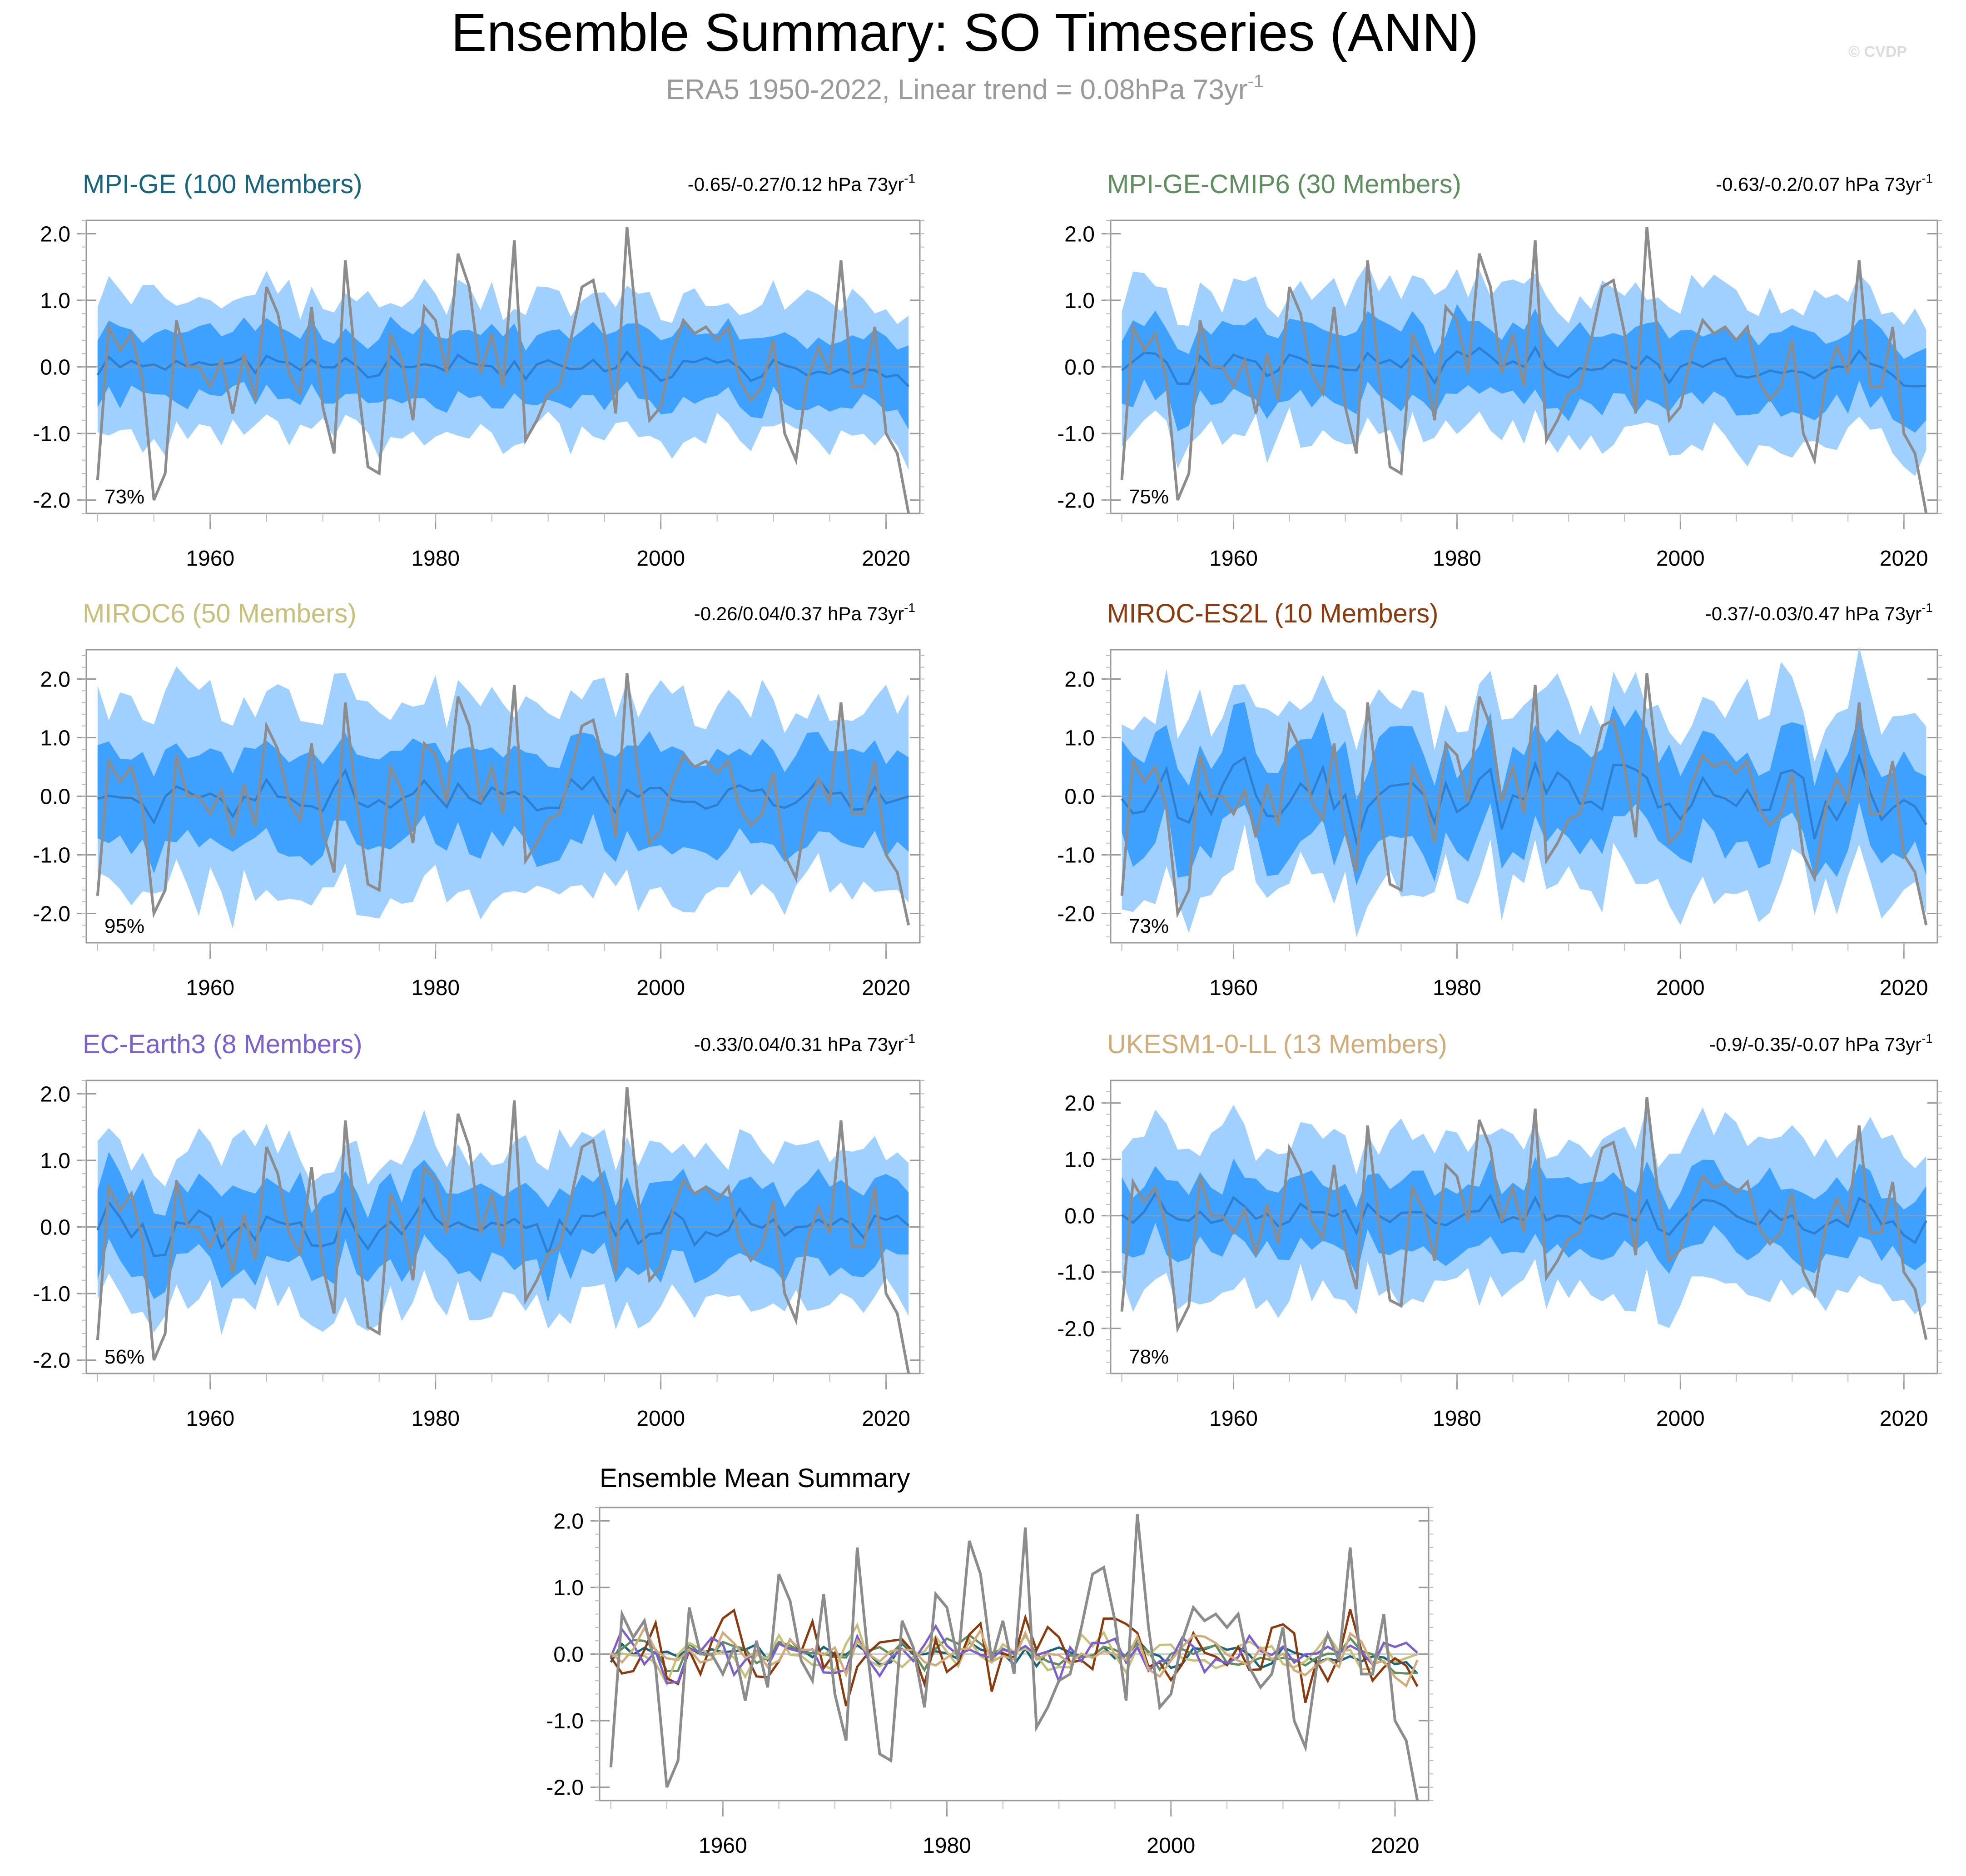 This screenshot has height=1876, width=1966. I want to click on trend-label: -0.26/0.04/0.37 hPa 73yr-1, so click(804, 613).